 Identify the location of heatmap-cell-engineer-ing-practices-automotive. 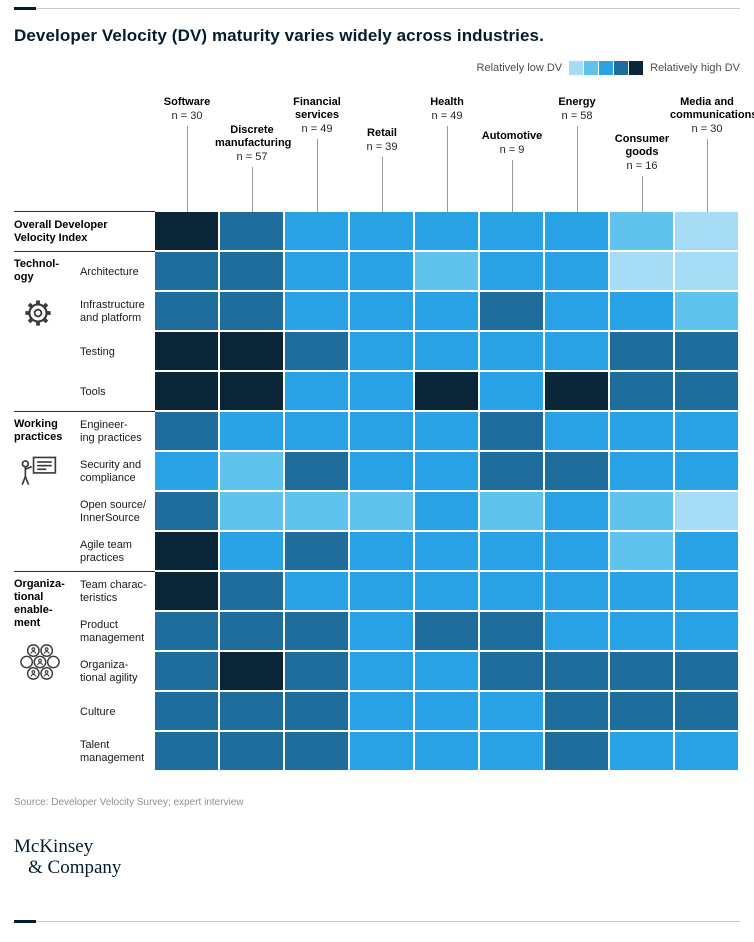
(511, 431).